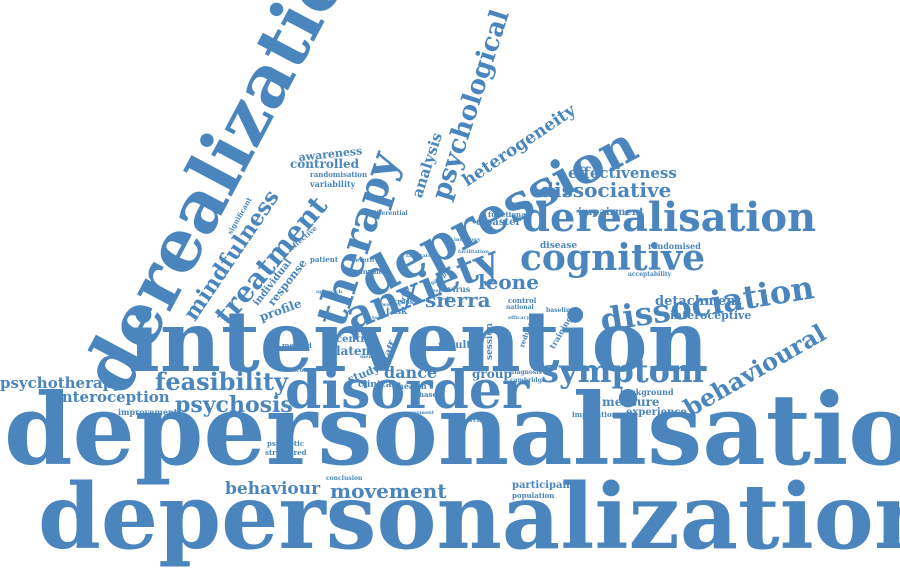 The width and height of the screenshot is (900, 568). What do you see at coordinates (297, 345) in the screenshot?
I see `word-method: method` at bounding box center [297, 345].